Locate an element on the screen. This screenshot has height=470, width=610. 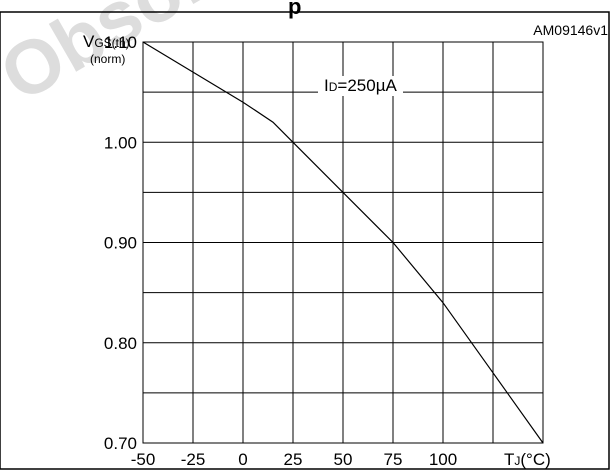
x-axis-label-main: T is located at coordinates (509, 459).